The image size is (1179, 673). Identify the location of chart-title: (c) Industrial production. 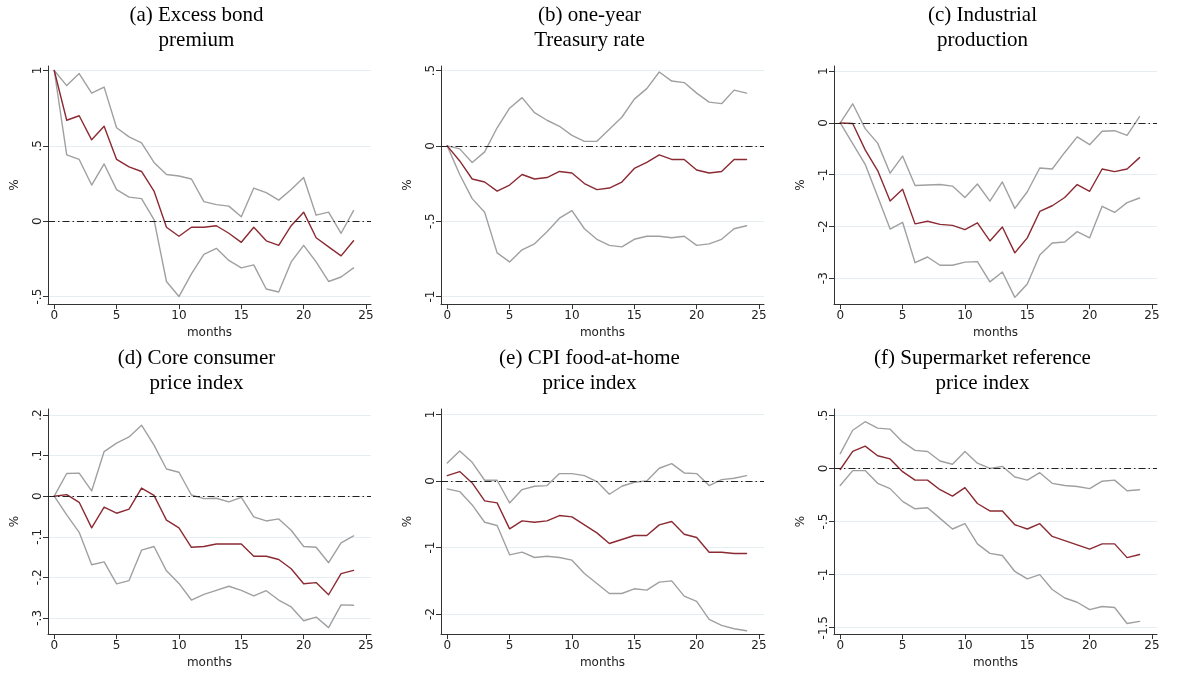
(982, 27).